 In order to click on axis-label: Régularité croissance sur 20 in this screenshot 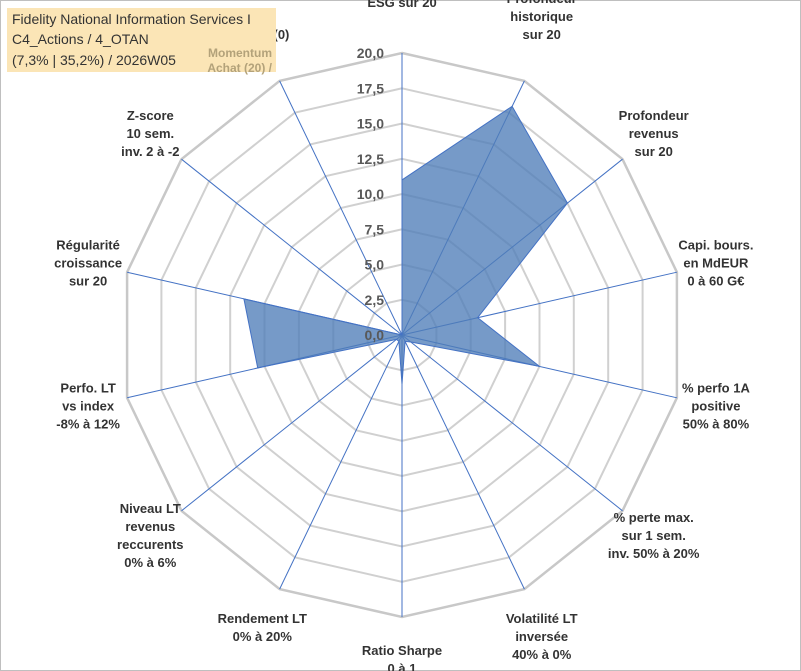, I will do `click(88, 262)`.